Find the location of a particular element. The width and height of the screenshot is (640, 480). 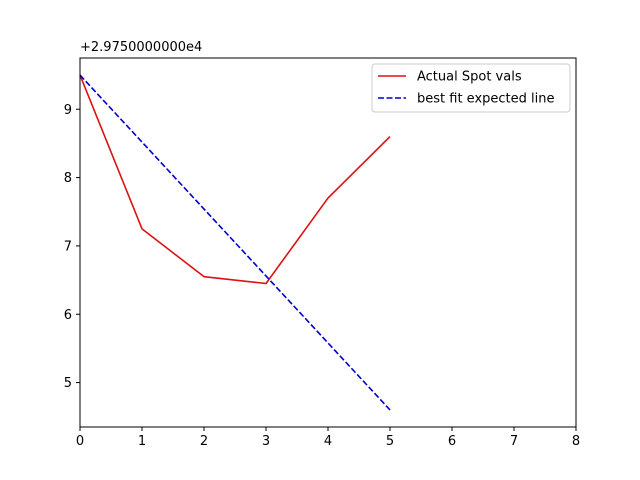

x-tick-label: 5 is located at coordinates (390, 441).